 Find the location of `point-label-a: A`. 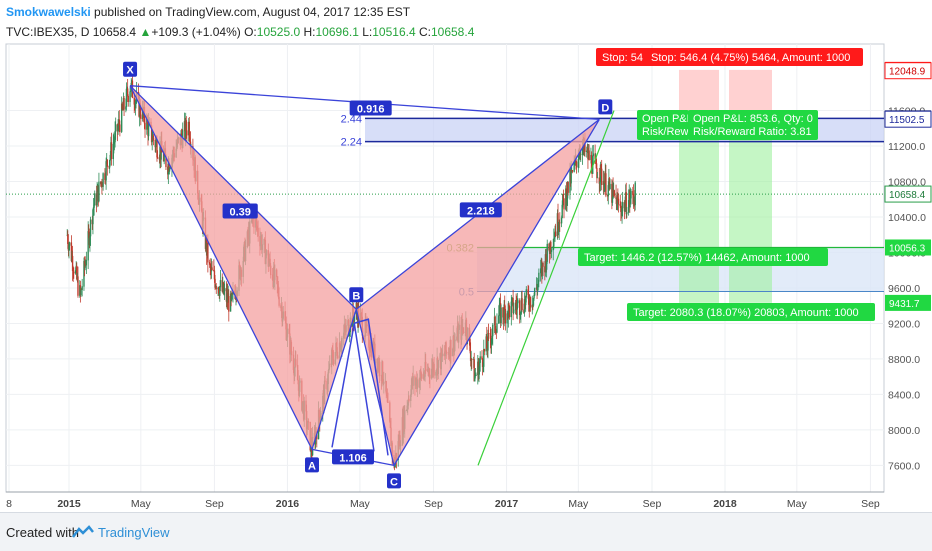

point-label-a: A is located at coordinates (312, 466).